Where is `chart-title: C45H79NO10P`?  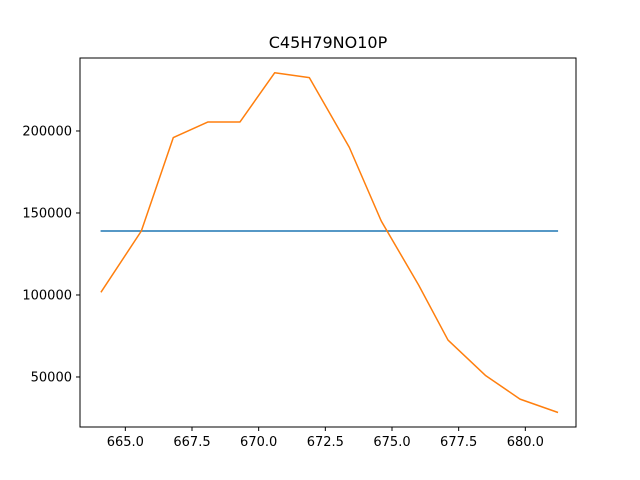 chart-title: C45H79NO10P is located at coordinates (328, 42).